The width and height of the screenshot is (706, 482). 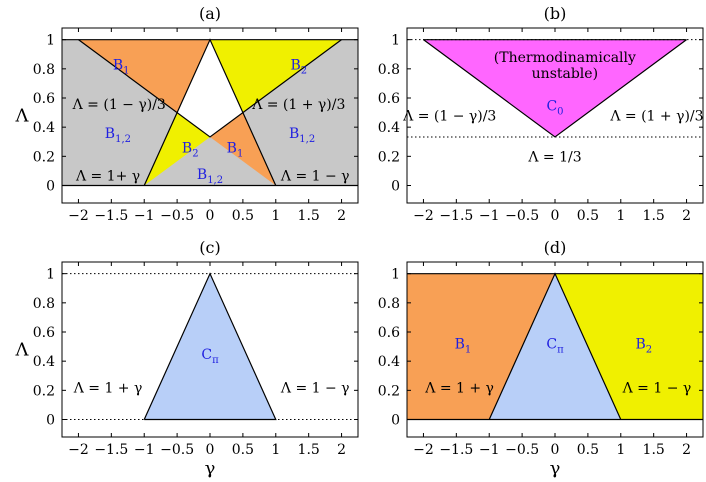 I want to click on x-axis-label: γ, so click(x=210, y=468).